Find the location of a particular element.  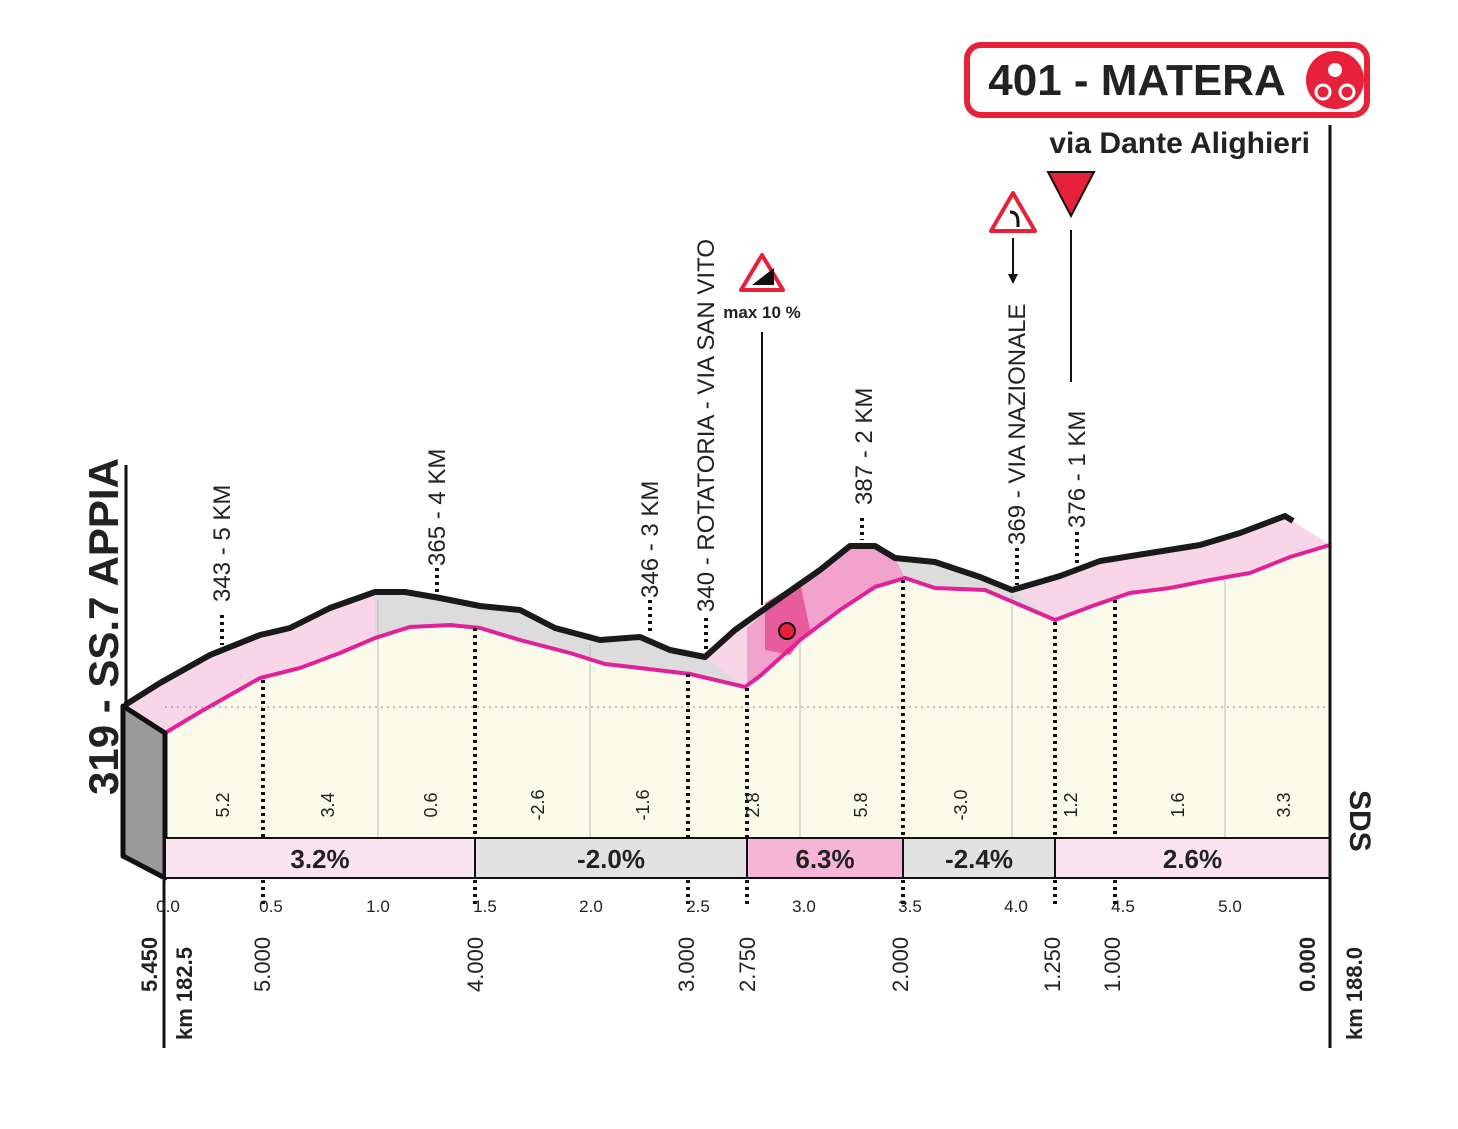

km-tick-label: 3.5 is located at coordinates (910, 906).